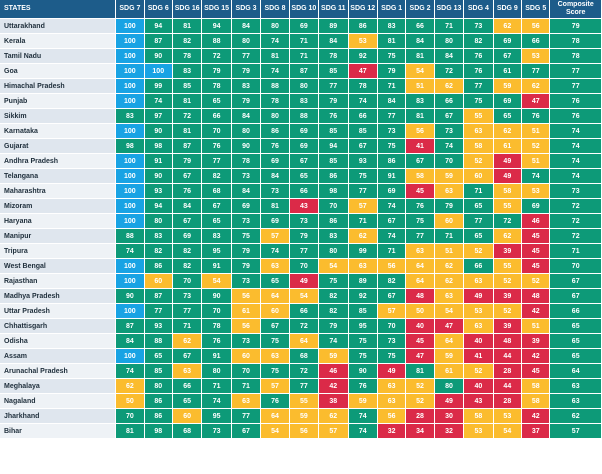 The image size is (602, 474). I want to click on column-header: SDG 9, so click(508, 9).